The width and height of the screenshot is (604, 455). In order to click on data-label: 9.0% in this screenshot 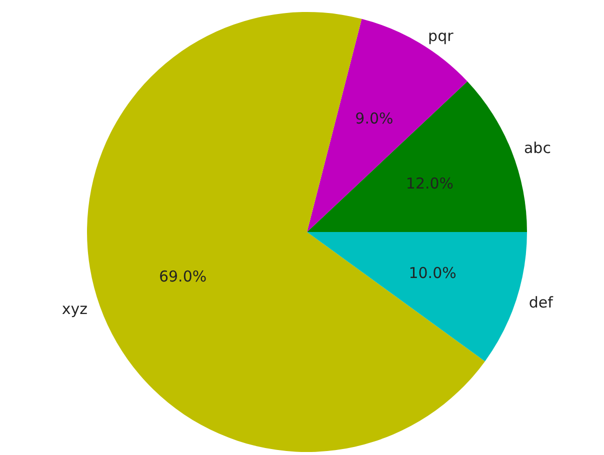, I will do `click(374, 118)`.